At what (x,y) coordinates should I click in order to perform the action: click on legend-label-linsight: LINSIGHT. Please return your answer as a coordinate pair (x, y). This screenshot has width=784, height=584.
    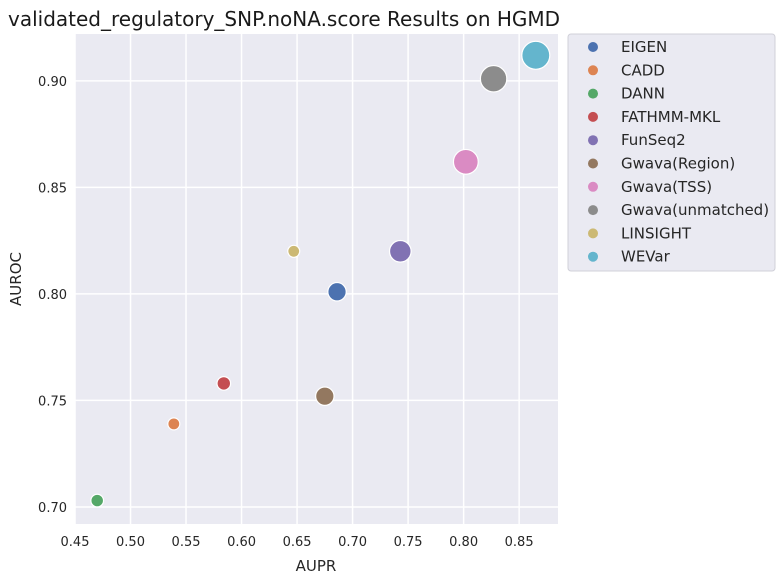
    Looking at the image, I should click on (656, 233).